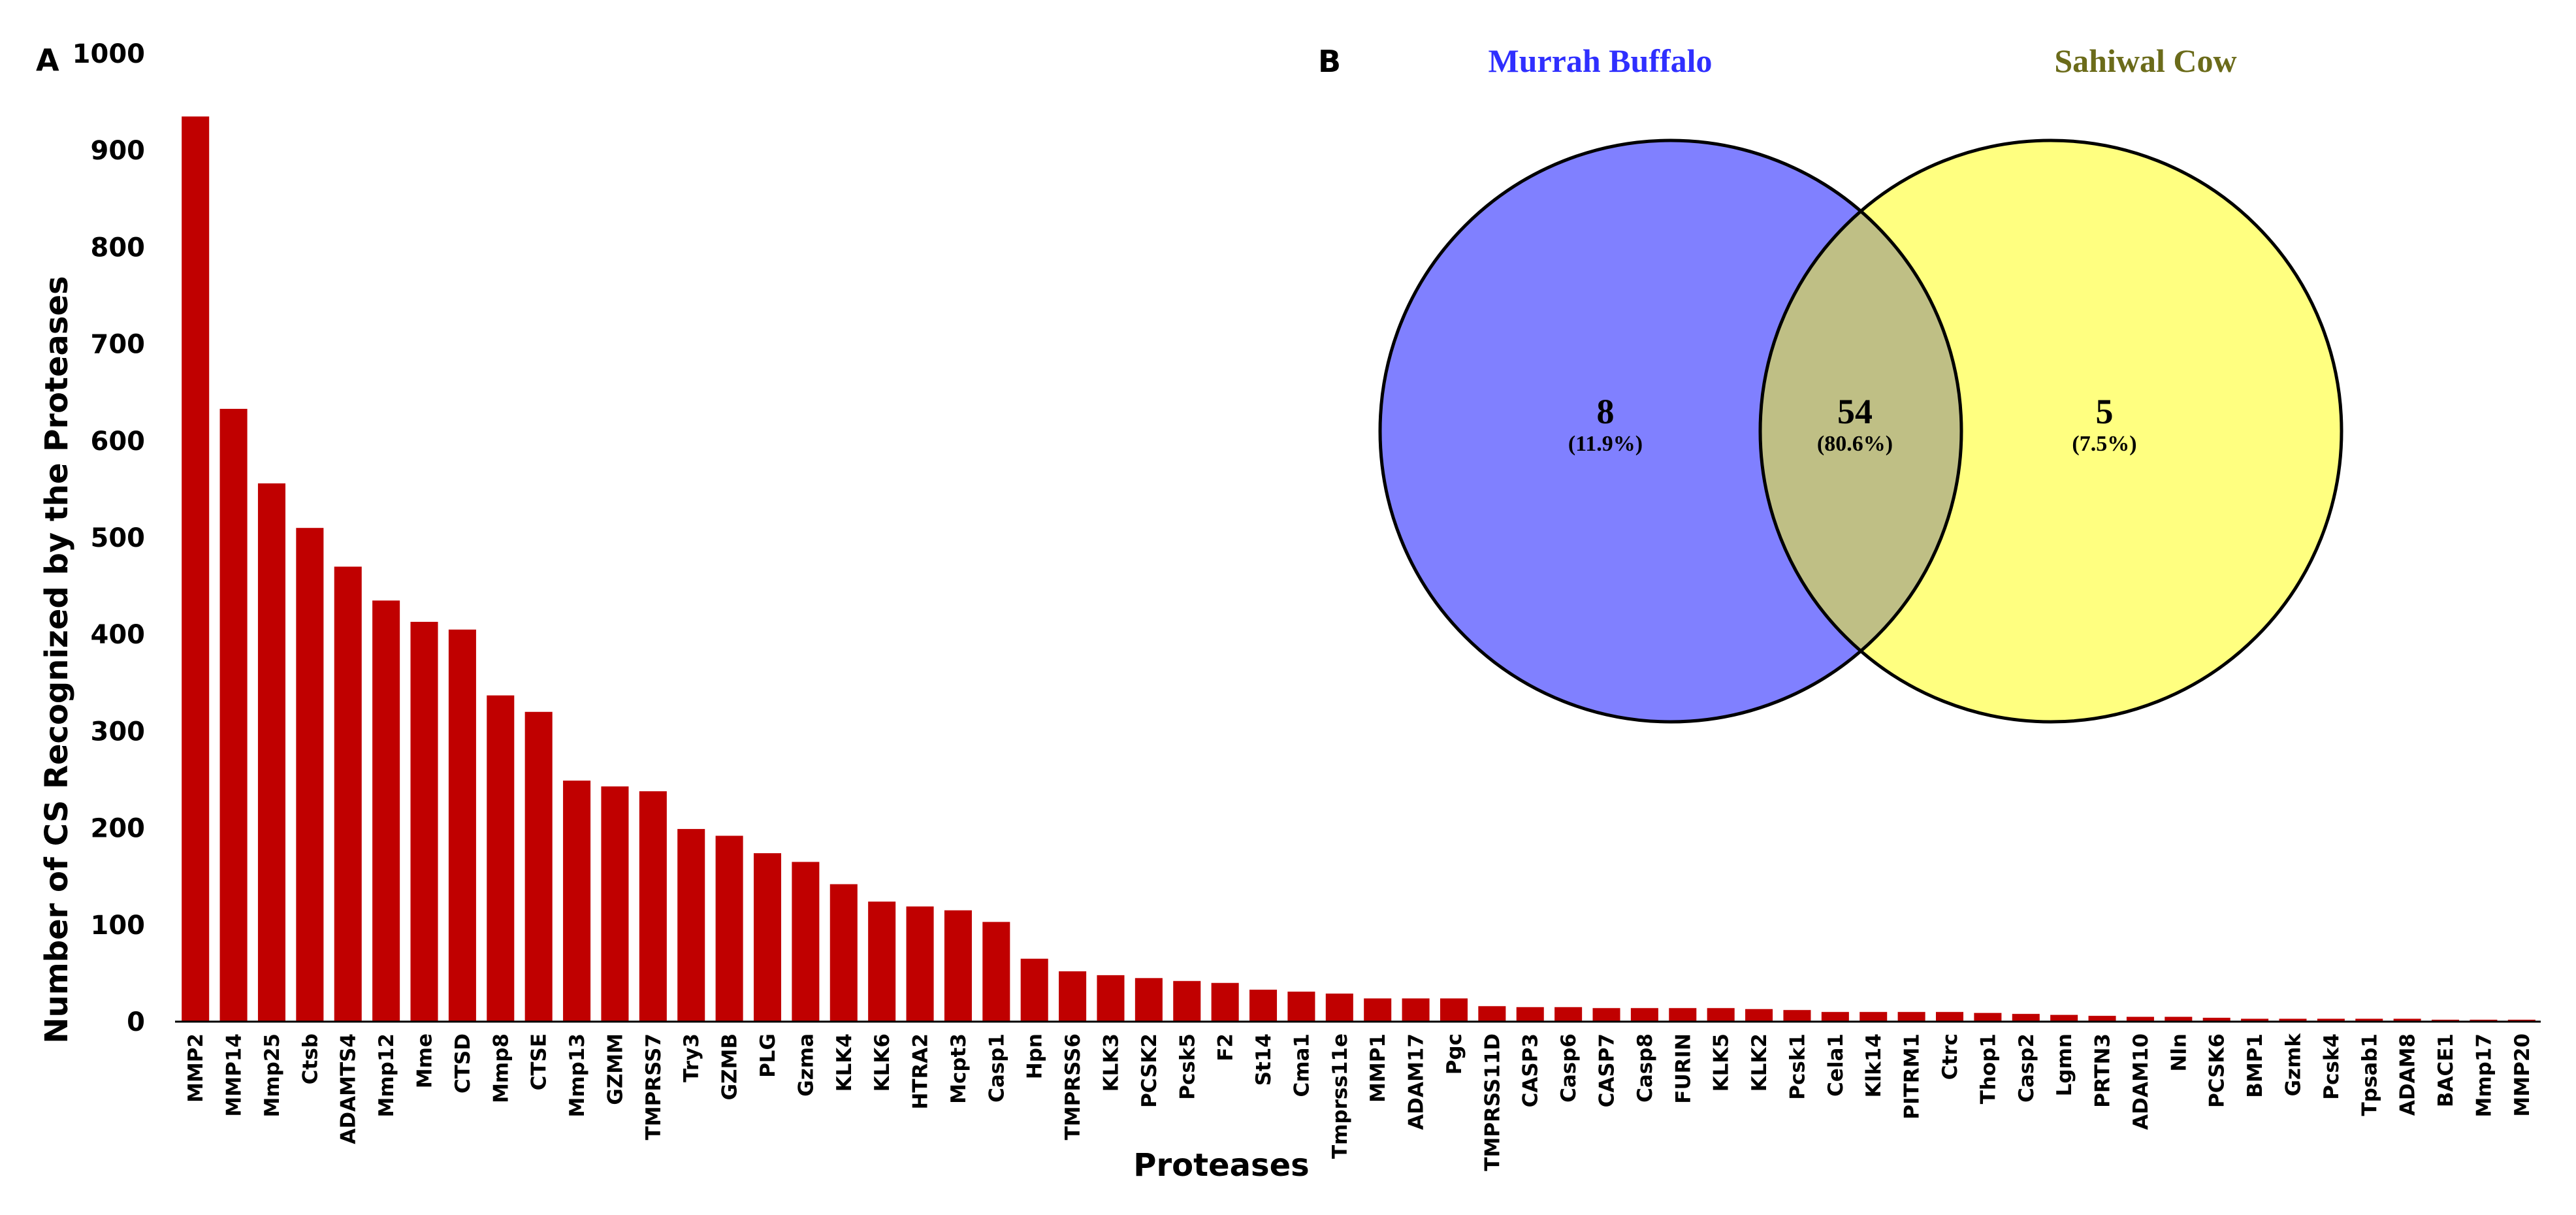  I want to click on panel-b-label: B, so click(1329, 61).